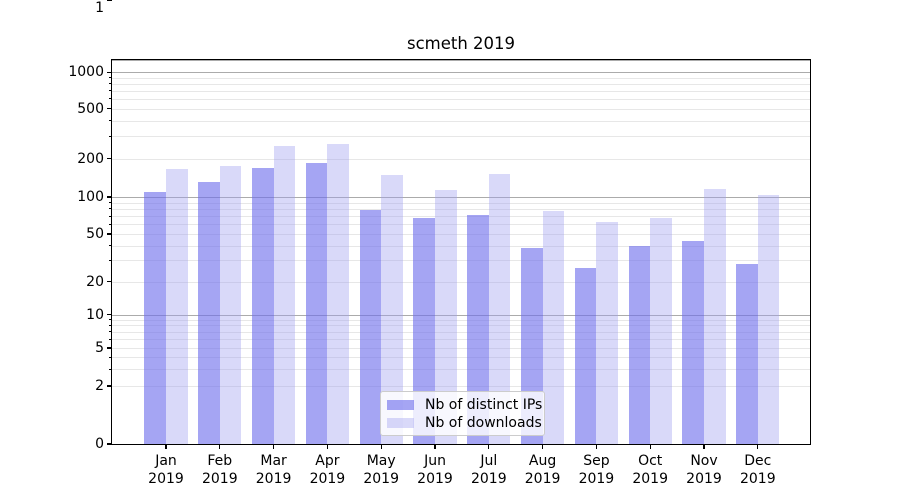  I want to click on bar-downloads-apr, so click(338, 294).